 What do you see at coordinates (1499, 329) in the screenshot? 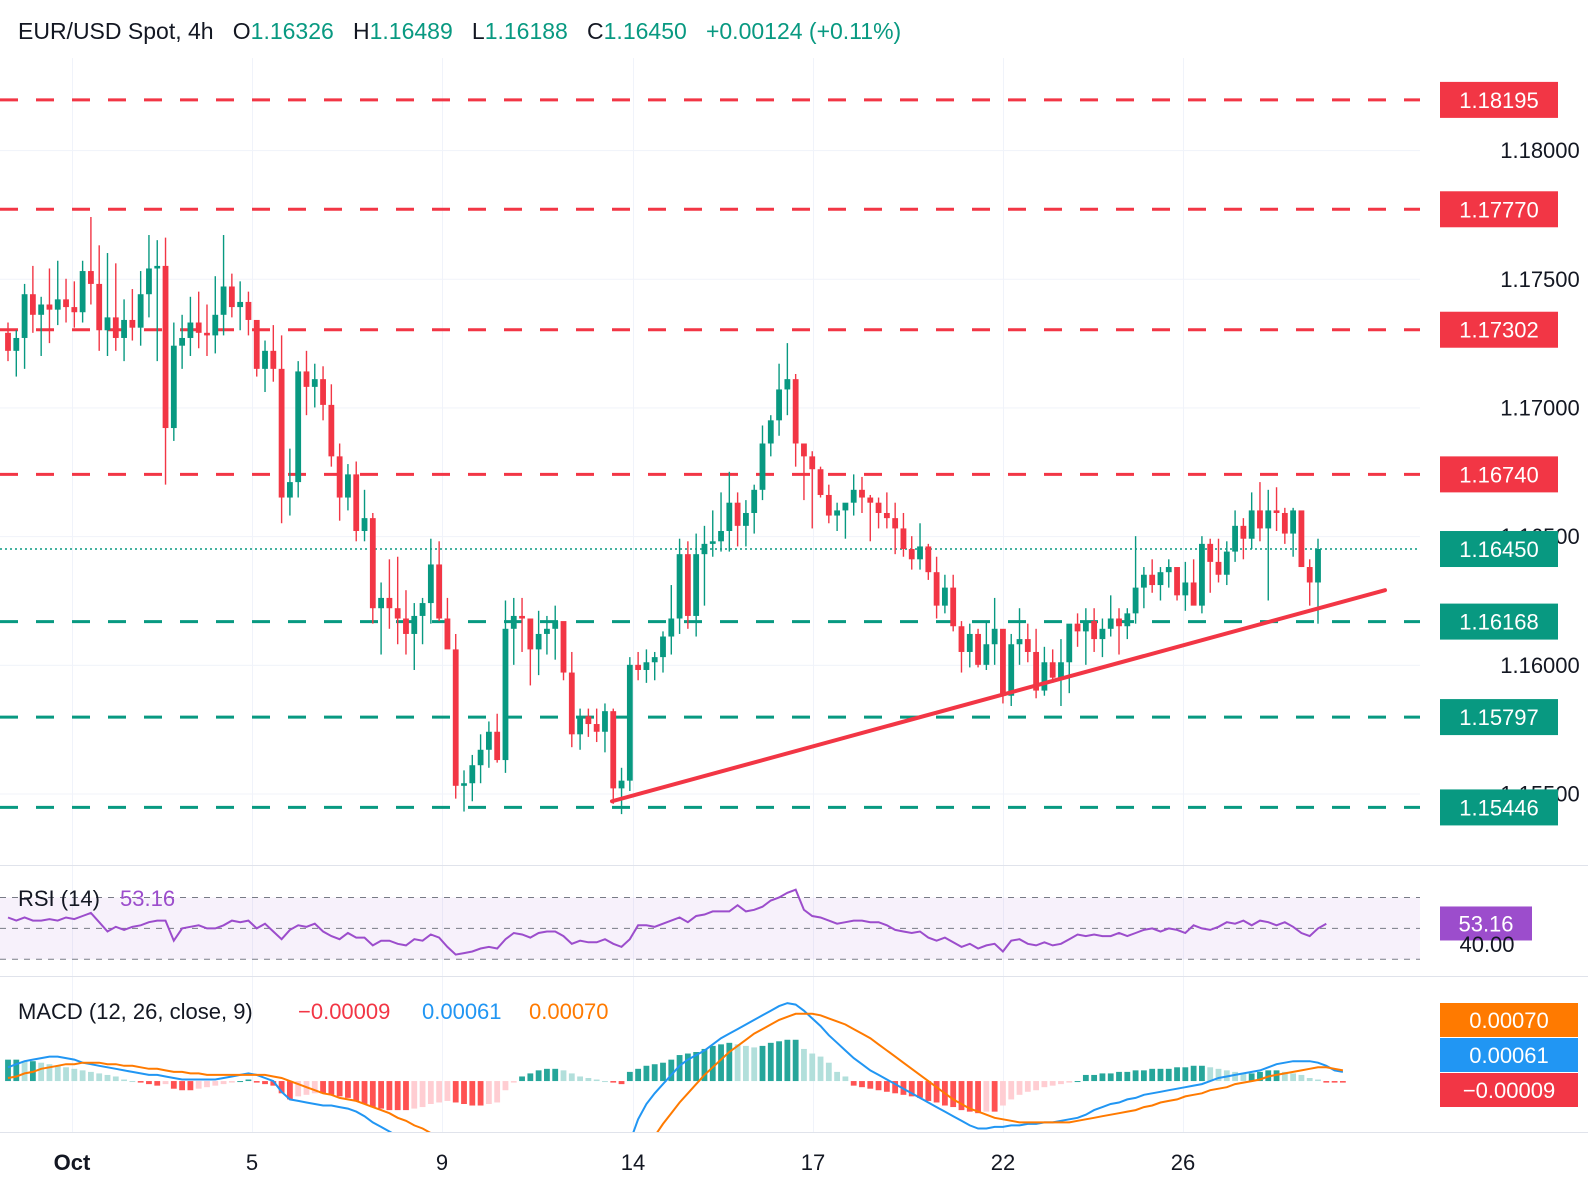
I see `resistance-level-badge` at bounding box center [1499, 329].